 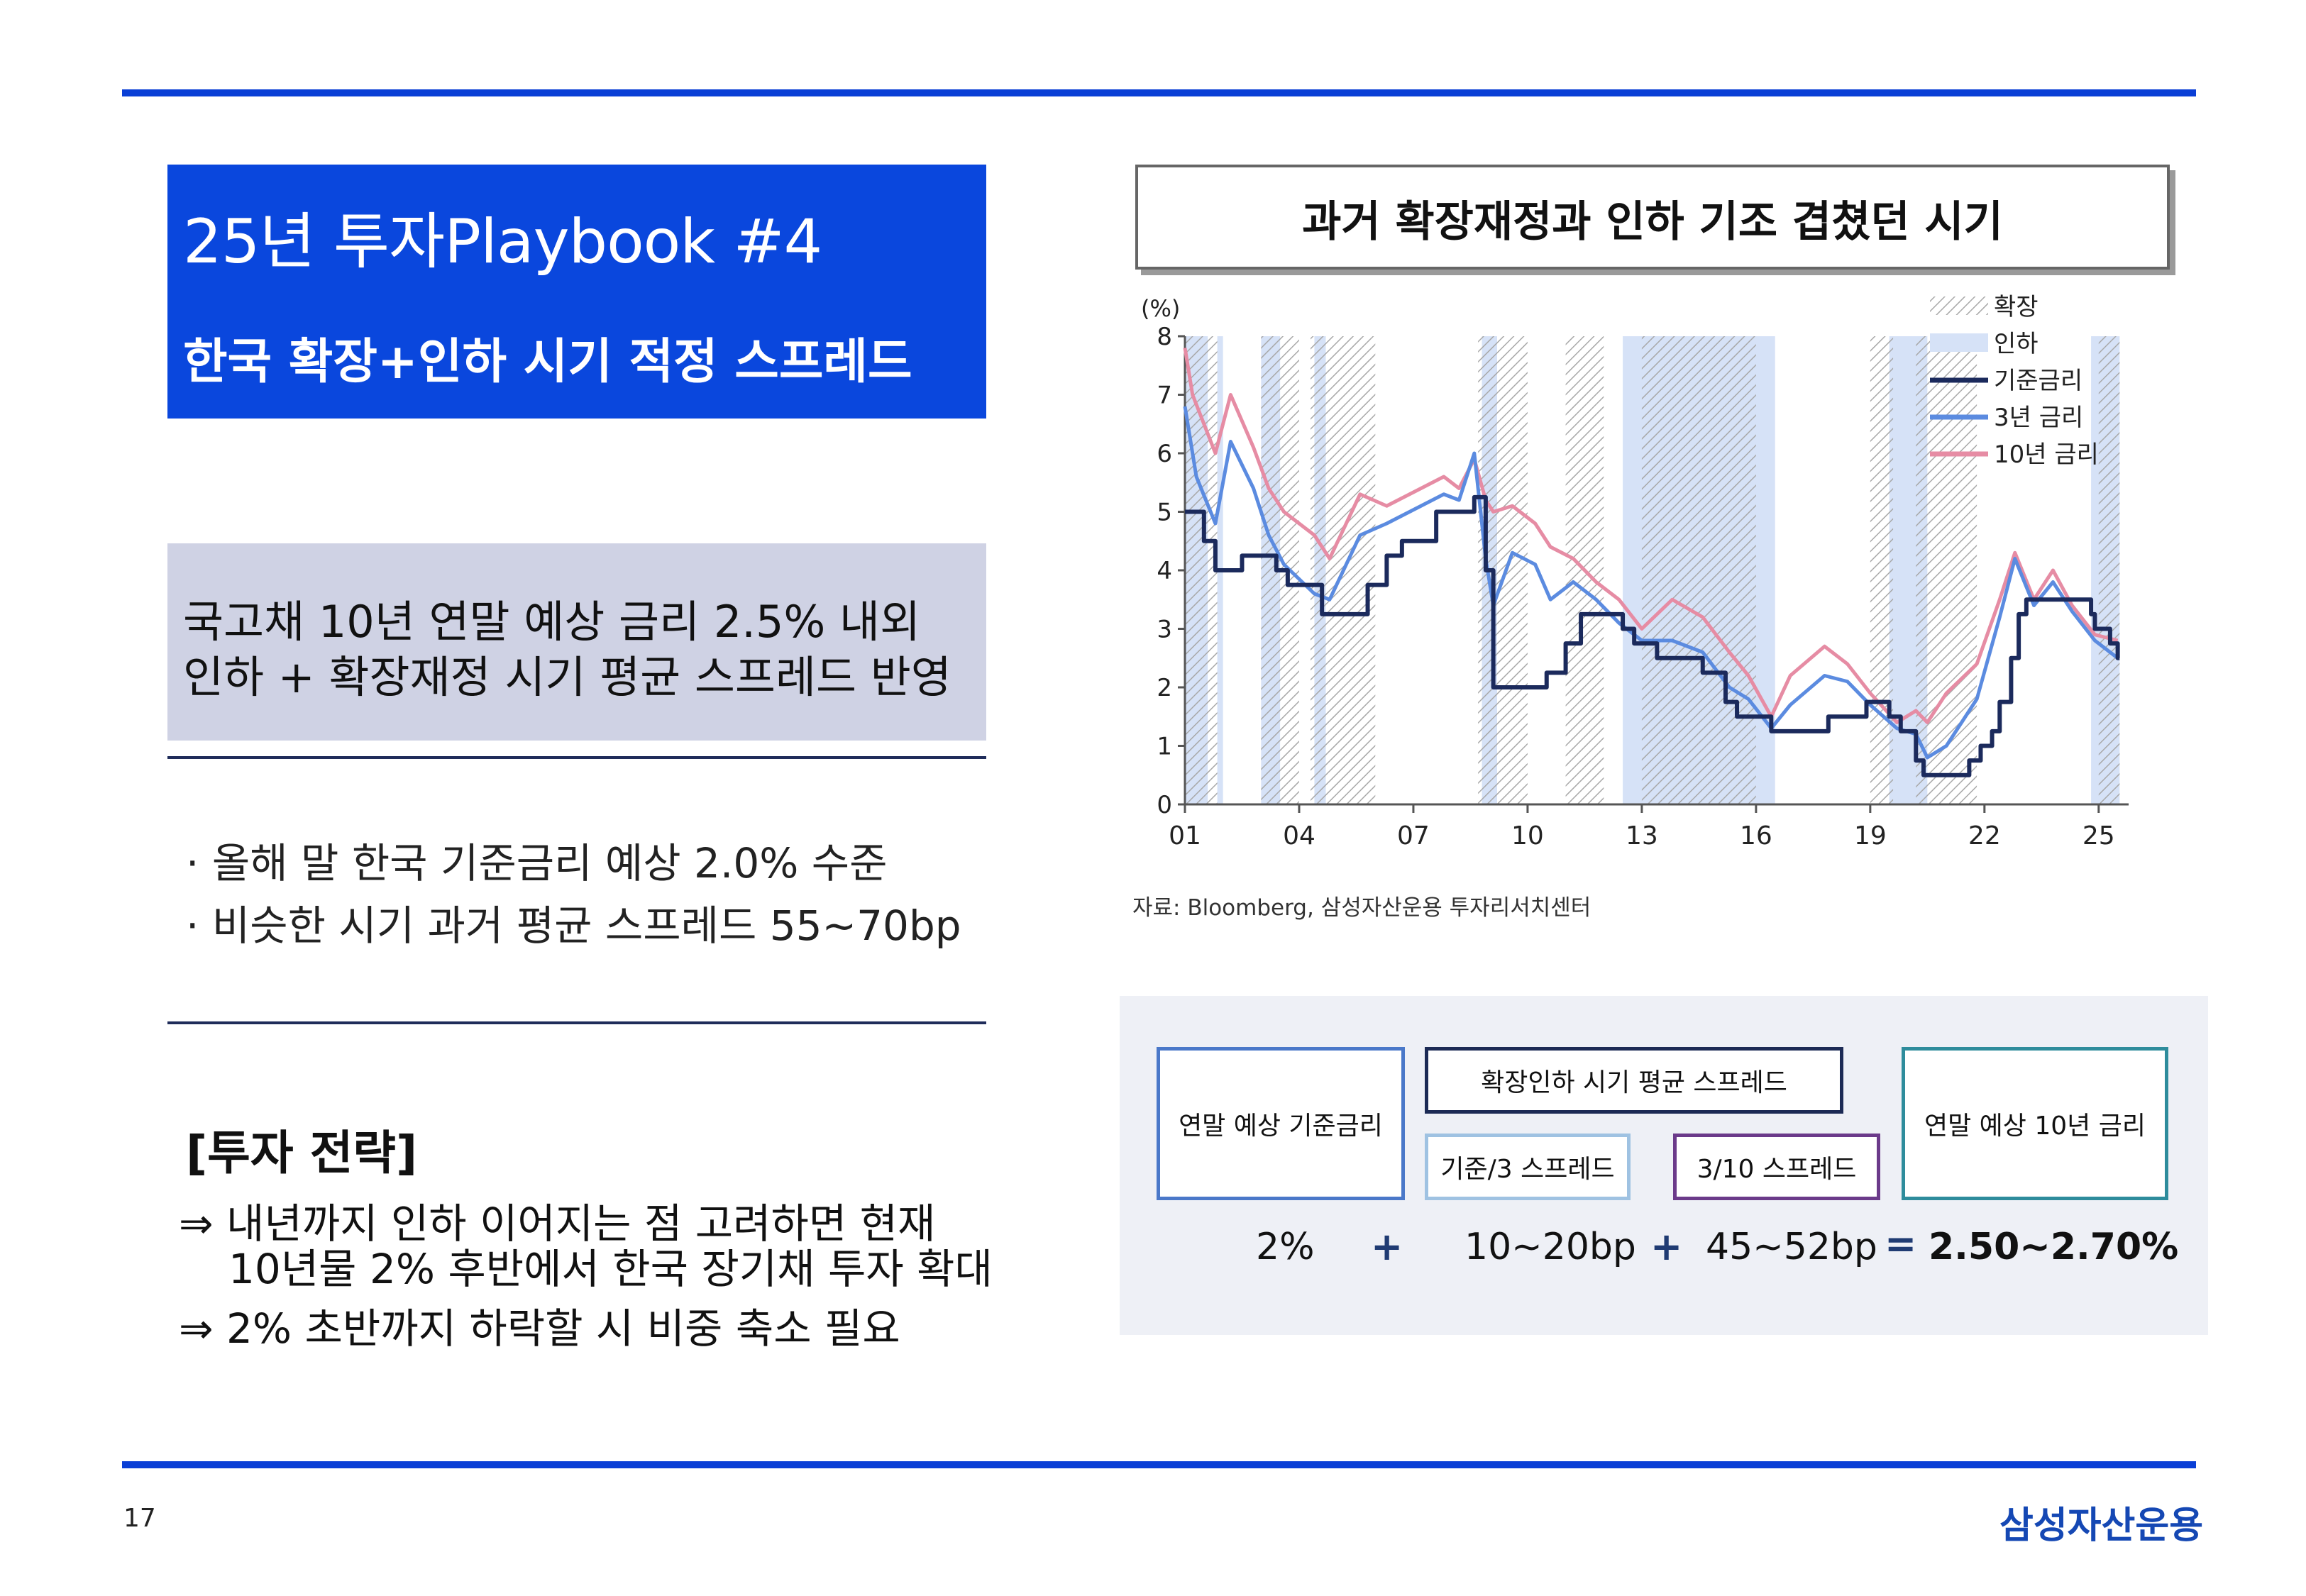 I want to click on strategy-line: ⇒ 2% 초반까지 하락할 시 비중 축소 필요, so click(x=539, y=1329).